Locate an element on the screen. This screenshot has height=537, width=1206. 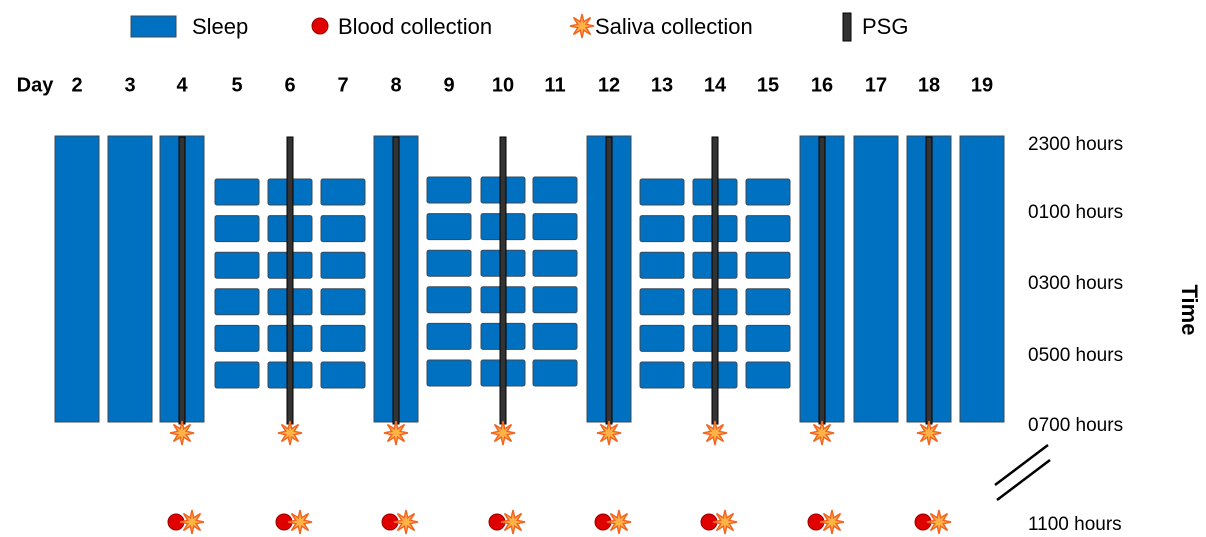
legend-label: Sleep is located at coordinates (220, 26).